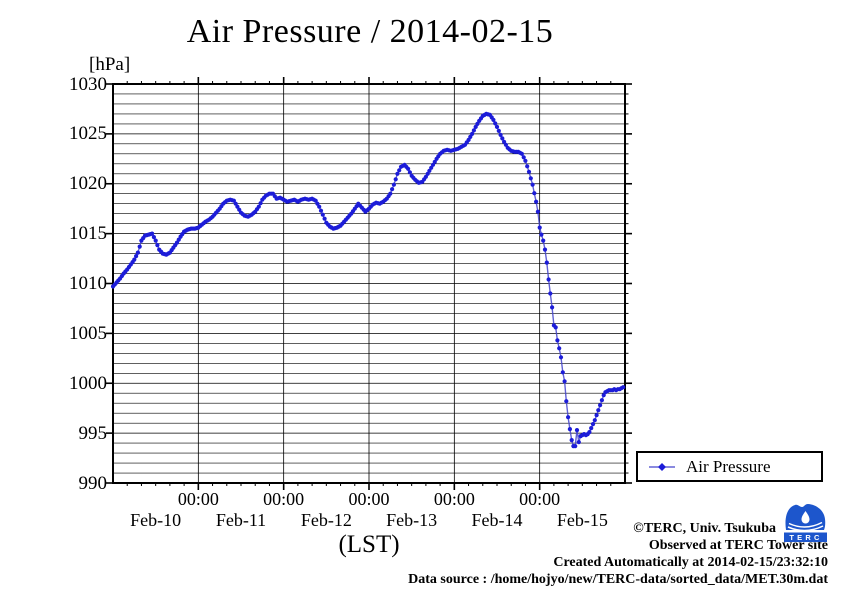 Image resolution: width=842 pixels, height=595 pixels. What do you see at coordinates (582, 520) in the screenshot?
I see `x-day-label: Feb-15` at bounding box center [582, 520].